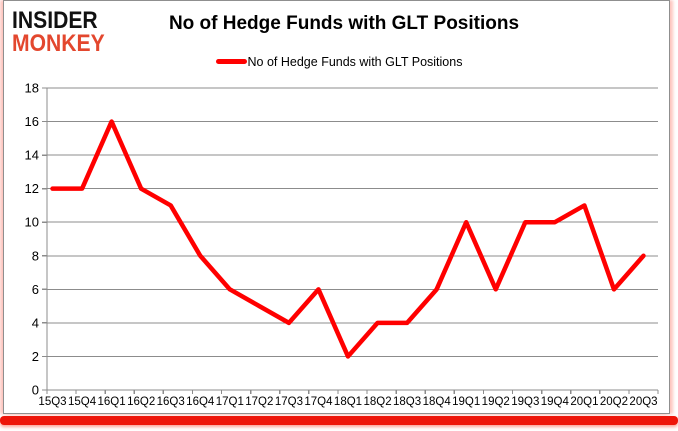 This screenshot has width=678, height=431. Describe the element at coordinates (32, 222) in the screenshot. I see `y-tick-label: 10` at that location.